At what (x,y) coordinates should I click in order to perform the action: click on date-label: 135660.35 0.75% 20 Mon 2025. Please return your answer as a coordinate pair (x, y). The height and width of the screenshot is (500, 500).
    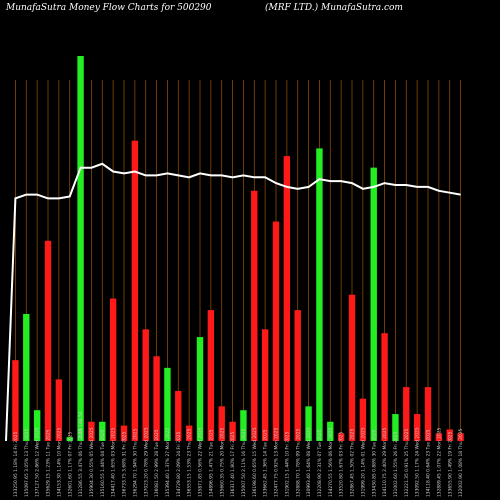
    Looking at the image, I should click on (222, 462).